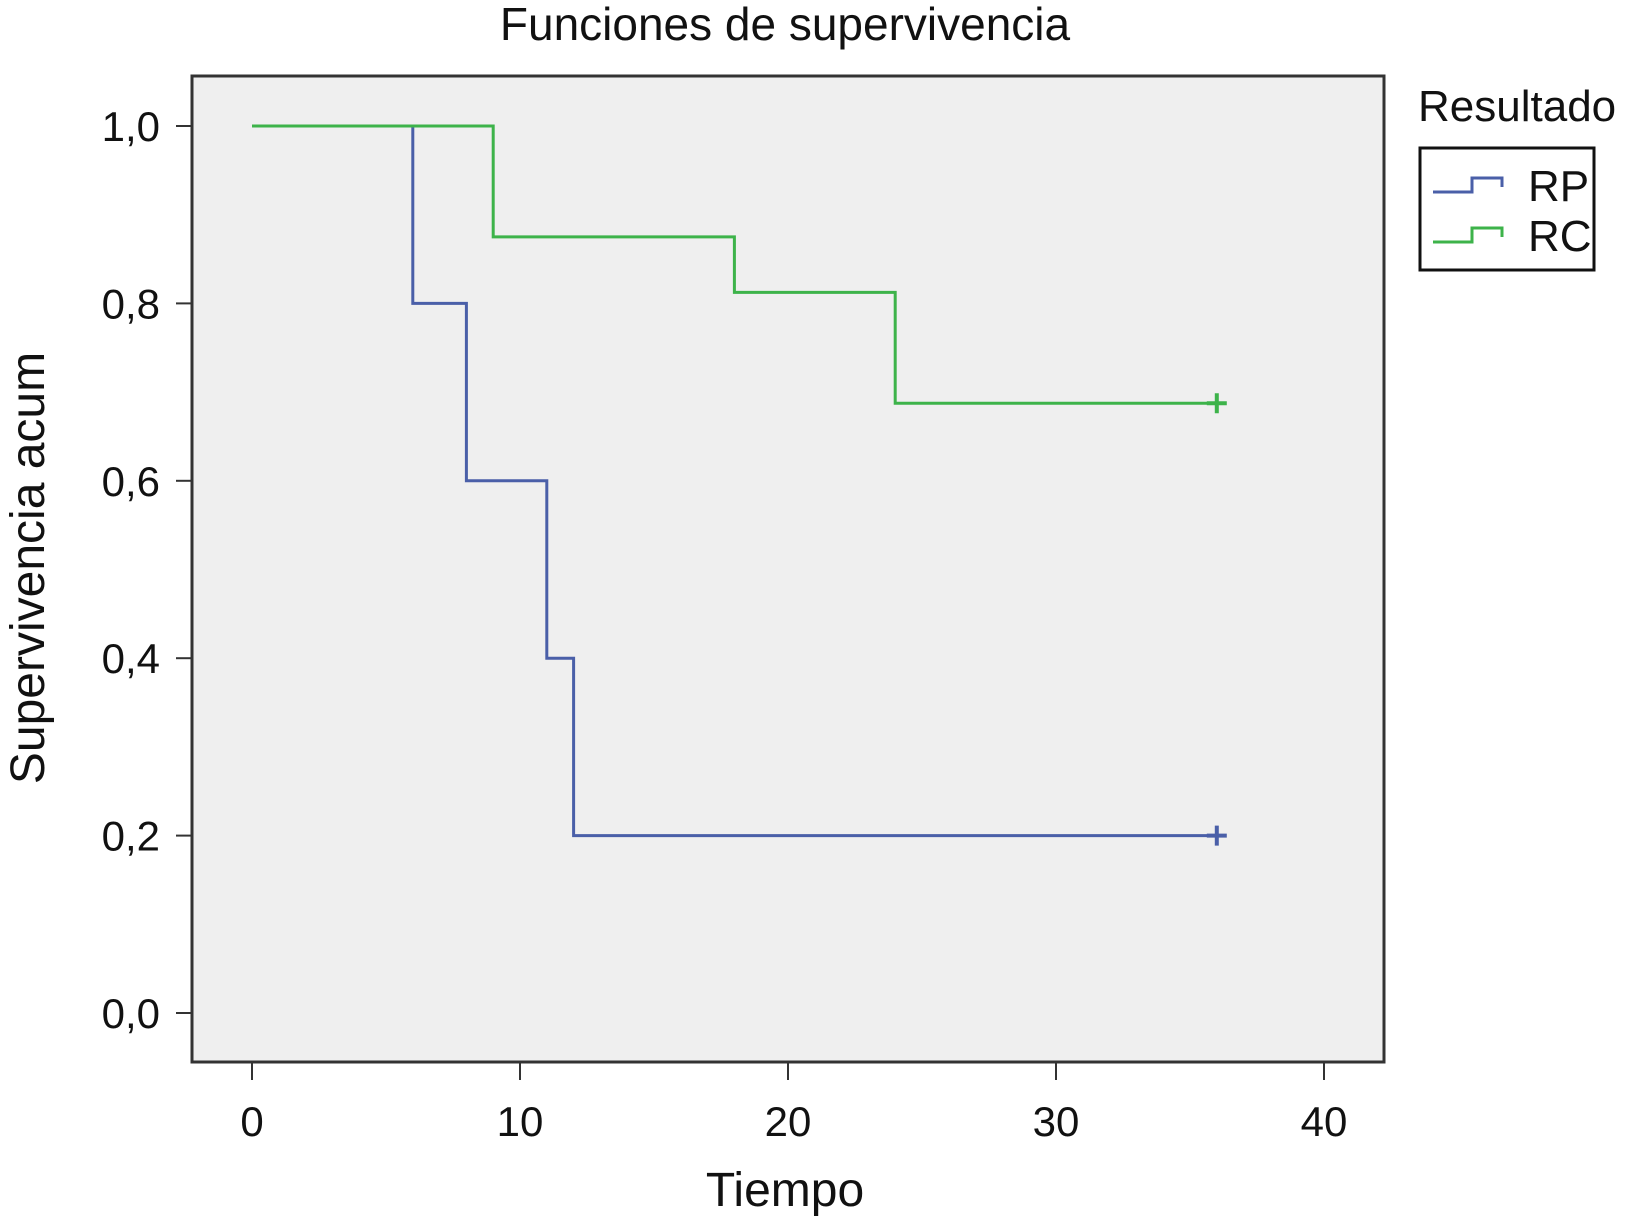  I want to click on series-line-rc, so click(734, 264).